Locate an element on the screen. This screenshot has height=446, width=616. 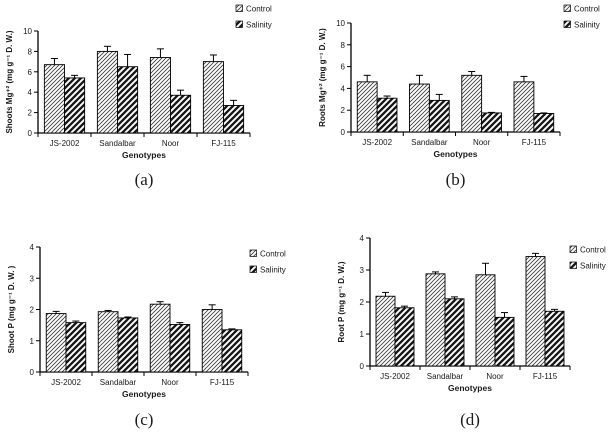
caption-a: (a) is located at coordinates (144, 179).